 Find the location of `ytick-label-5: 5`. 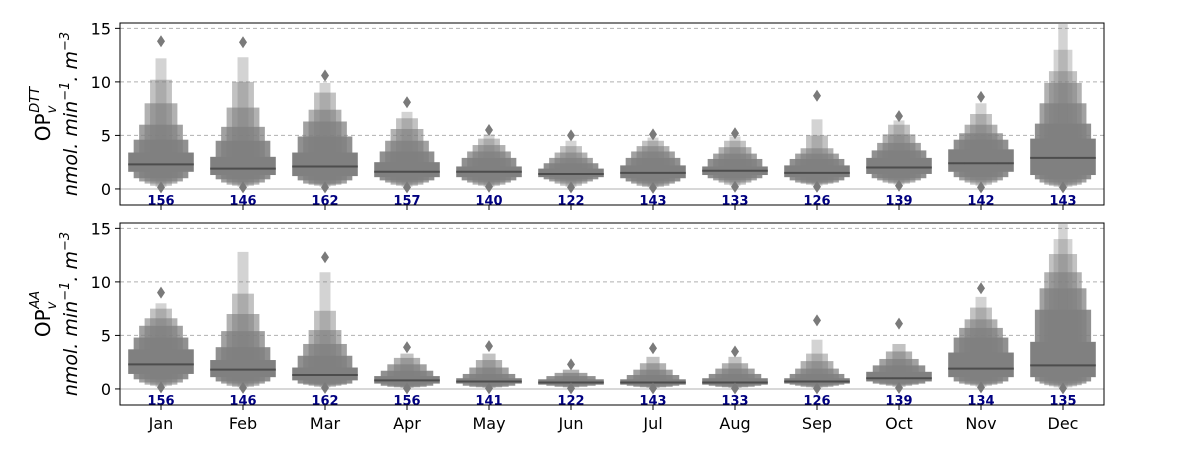

ytick-label-5: 5 is located at coordinates (106, 335).